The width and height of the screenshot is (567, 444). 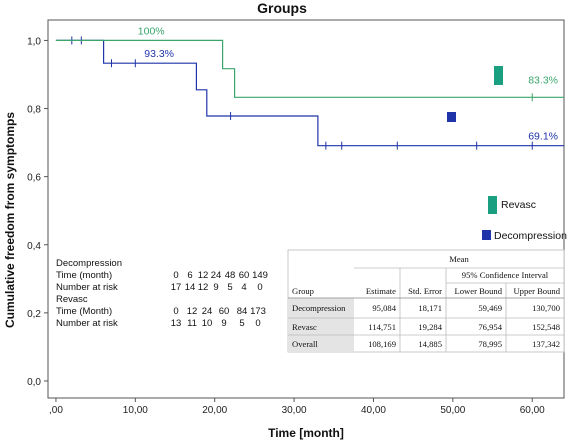 I want to click on risk-count-revasc: 5, so click(x=241, y=323).